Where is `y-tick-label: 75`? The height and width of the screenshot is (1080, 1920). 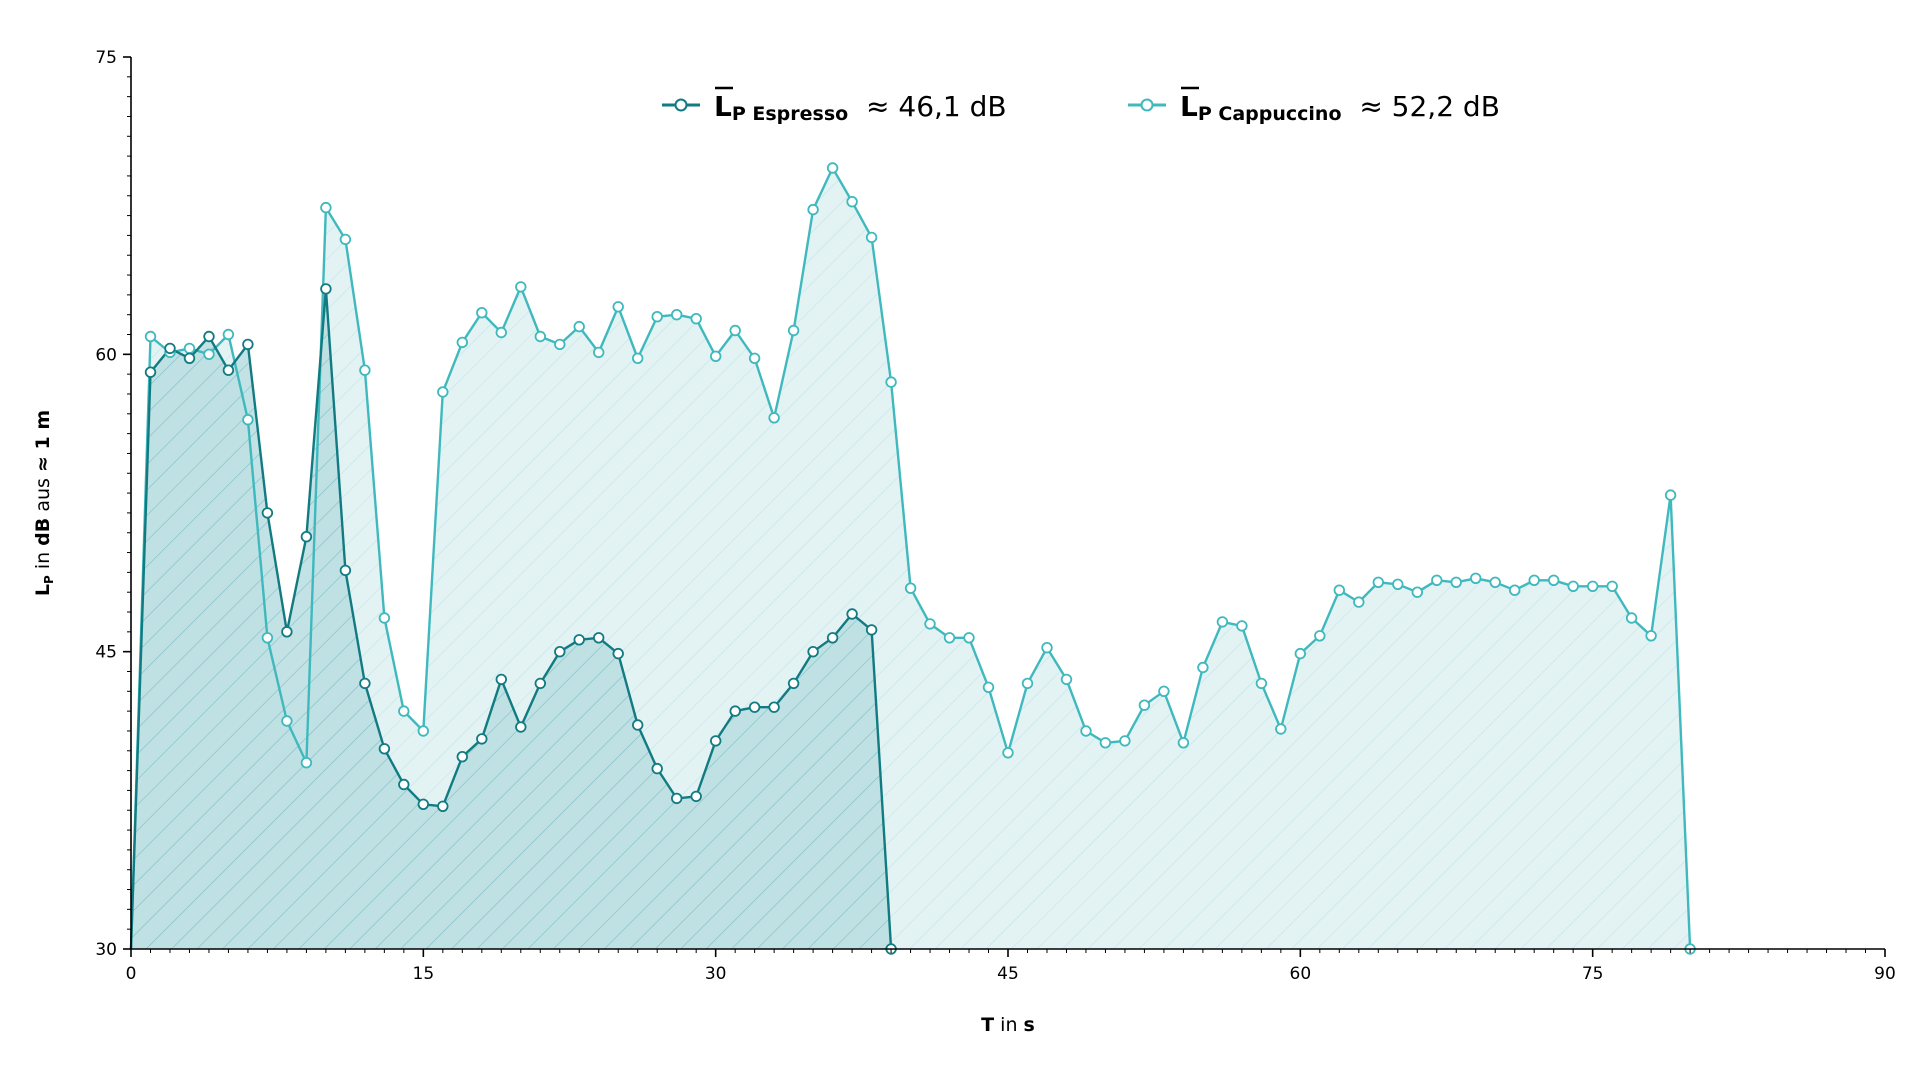 y-tick-label: 75 is located at coordinates (106, 58).